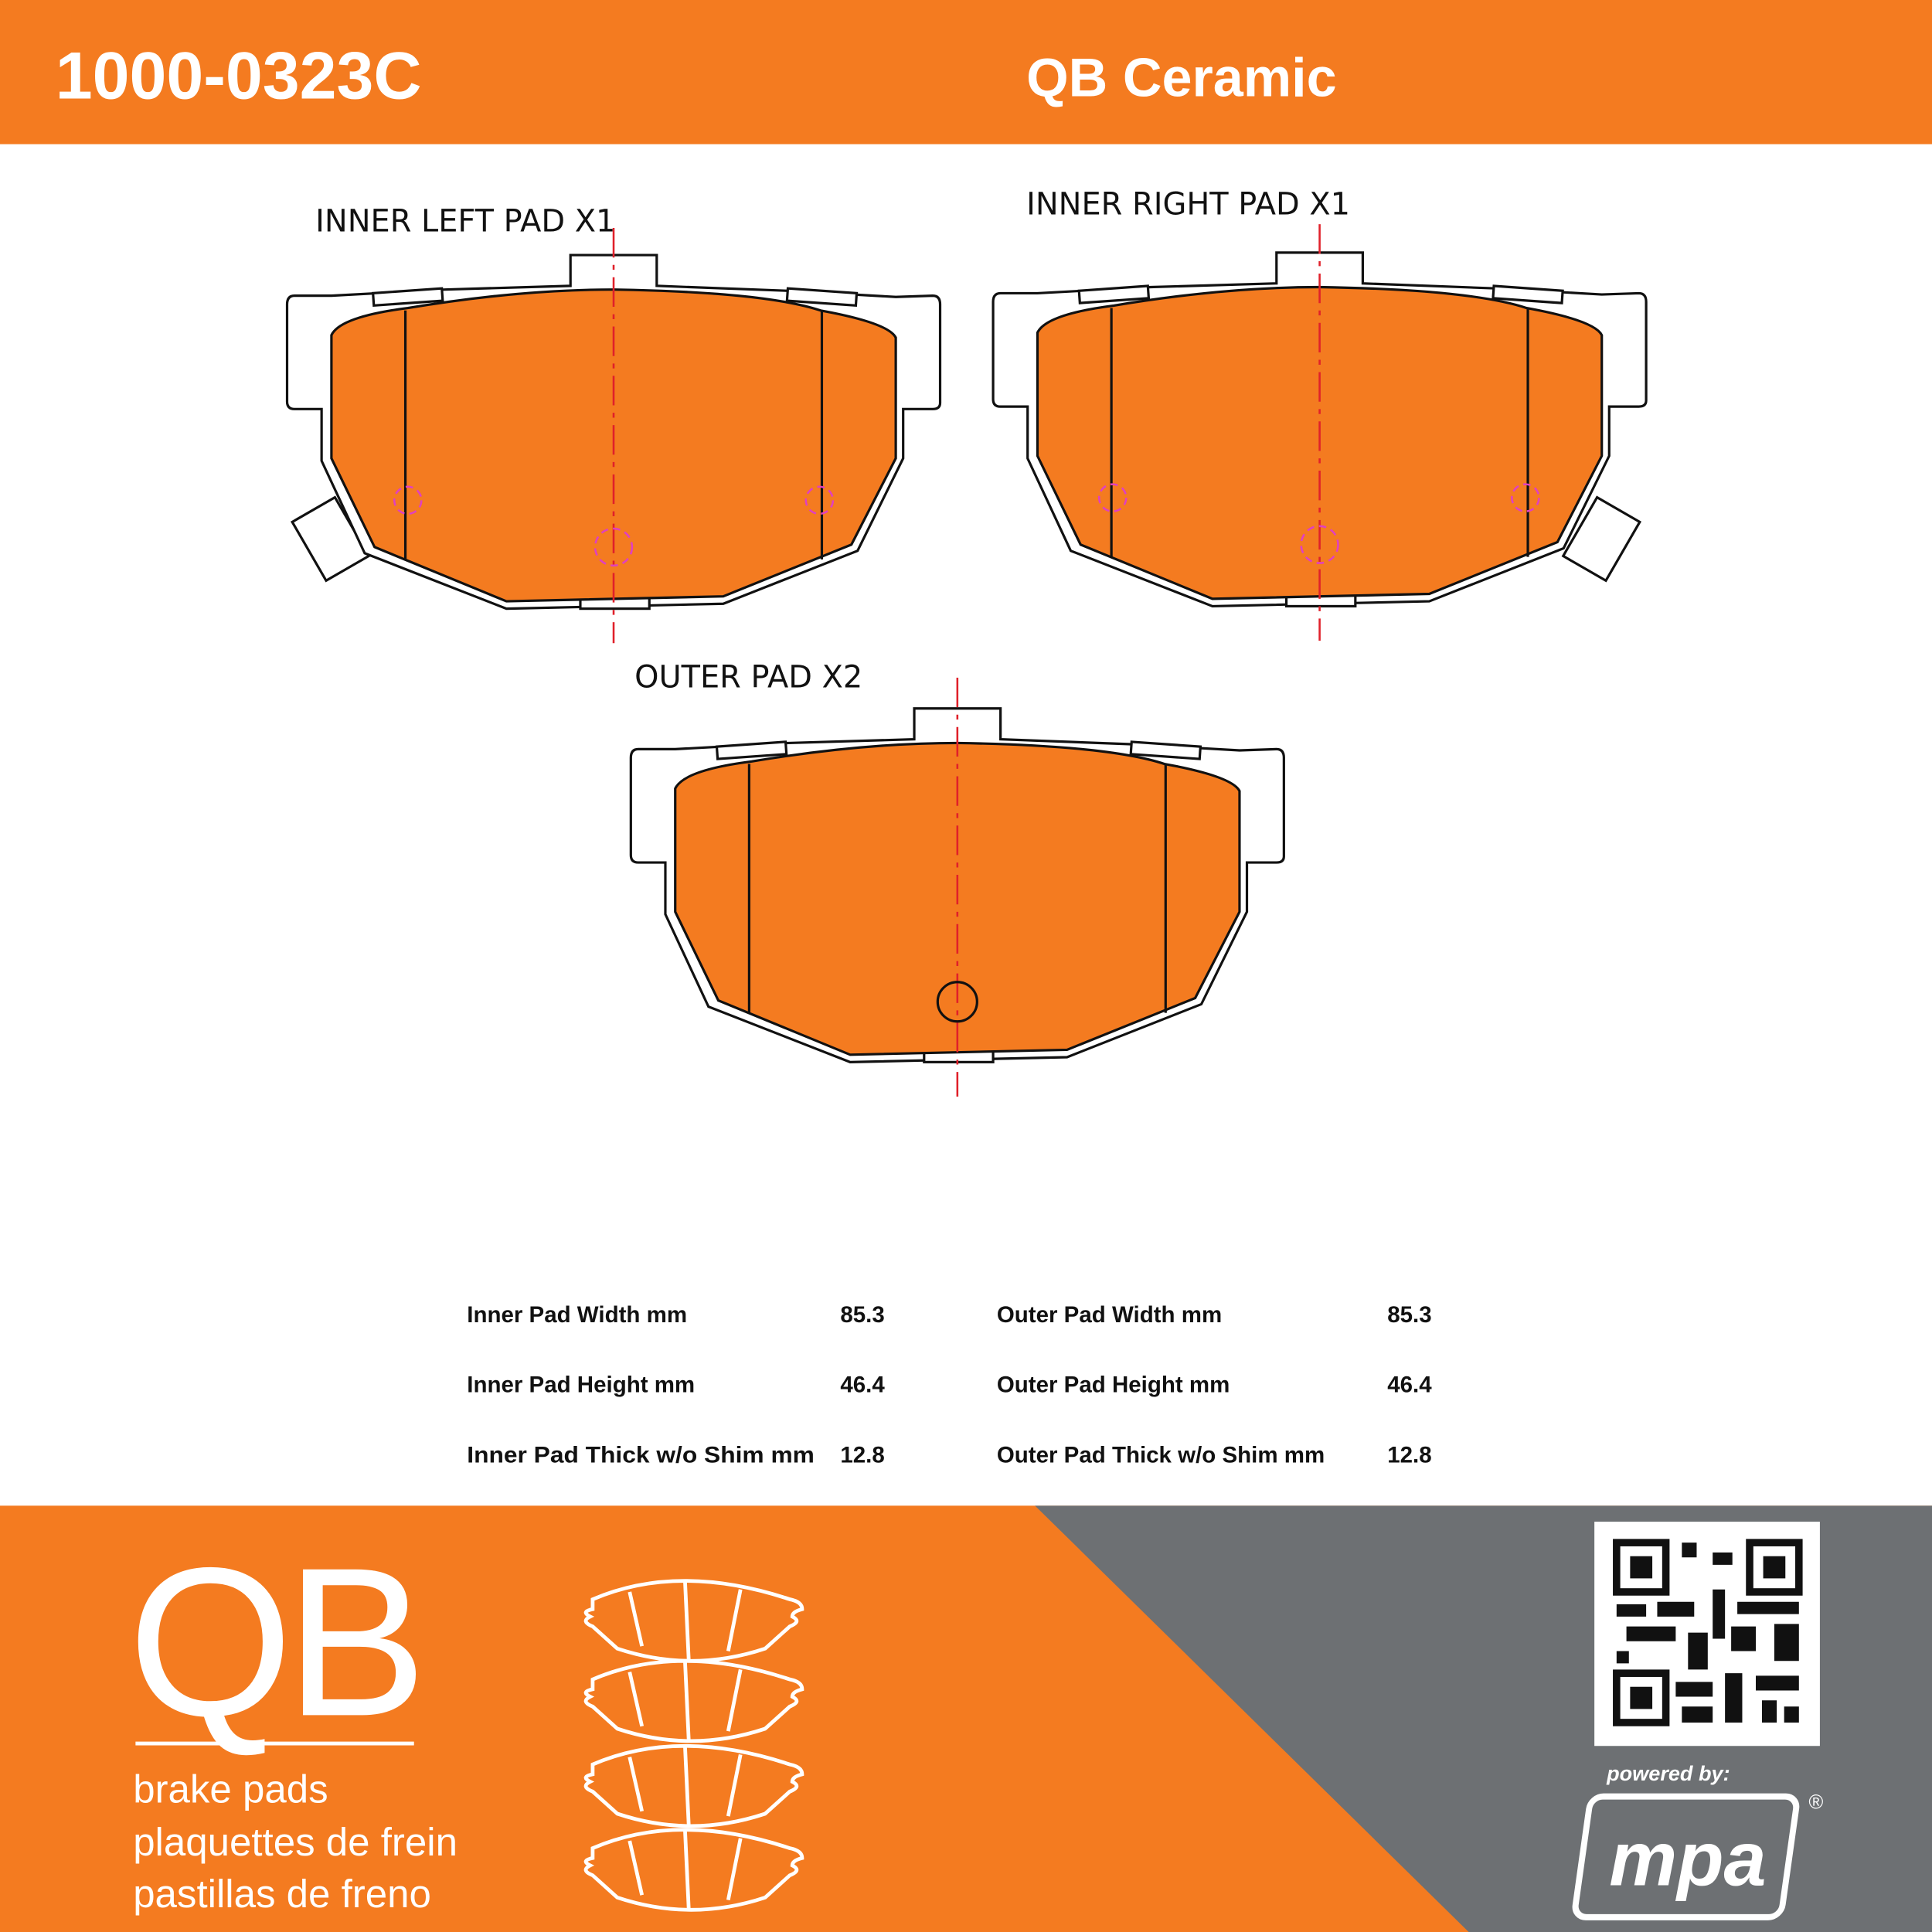  I want to click on brand-frame, so click(1686, 1856).